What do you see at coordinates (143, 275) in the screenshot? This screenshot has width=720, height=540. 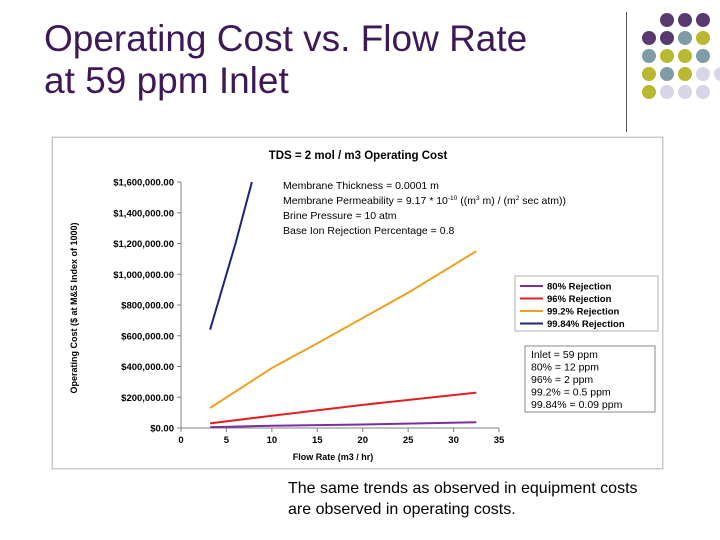 I see `y-tick-label: $1,000,000.00` at bounding box center [143, 275].